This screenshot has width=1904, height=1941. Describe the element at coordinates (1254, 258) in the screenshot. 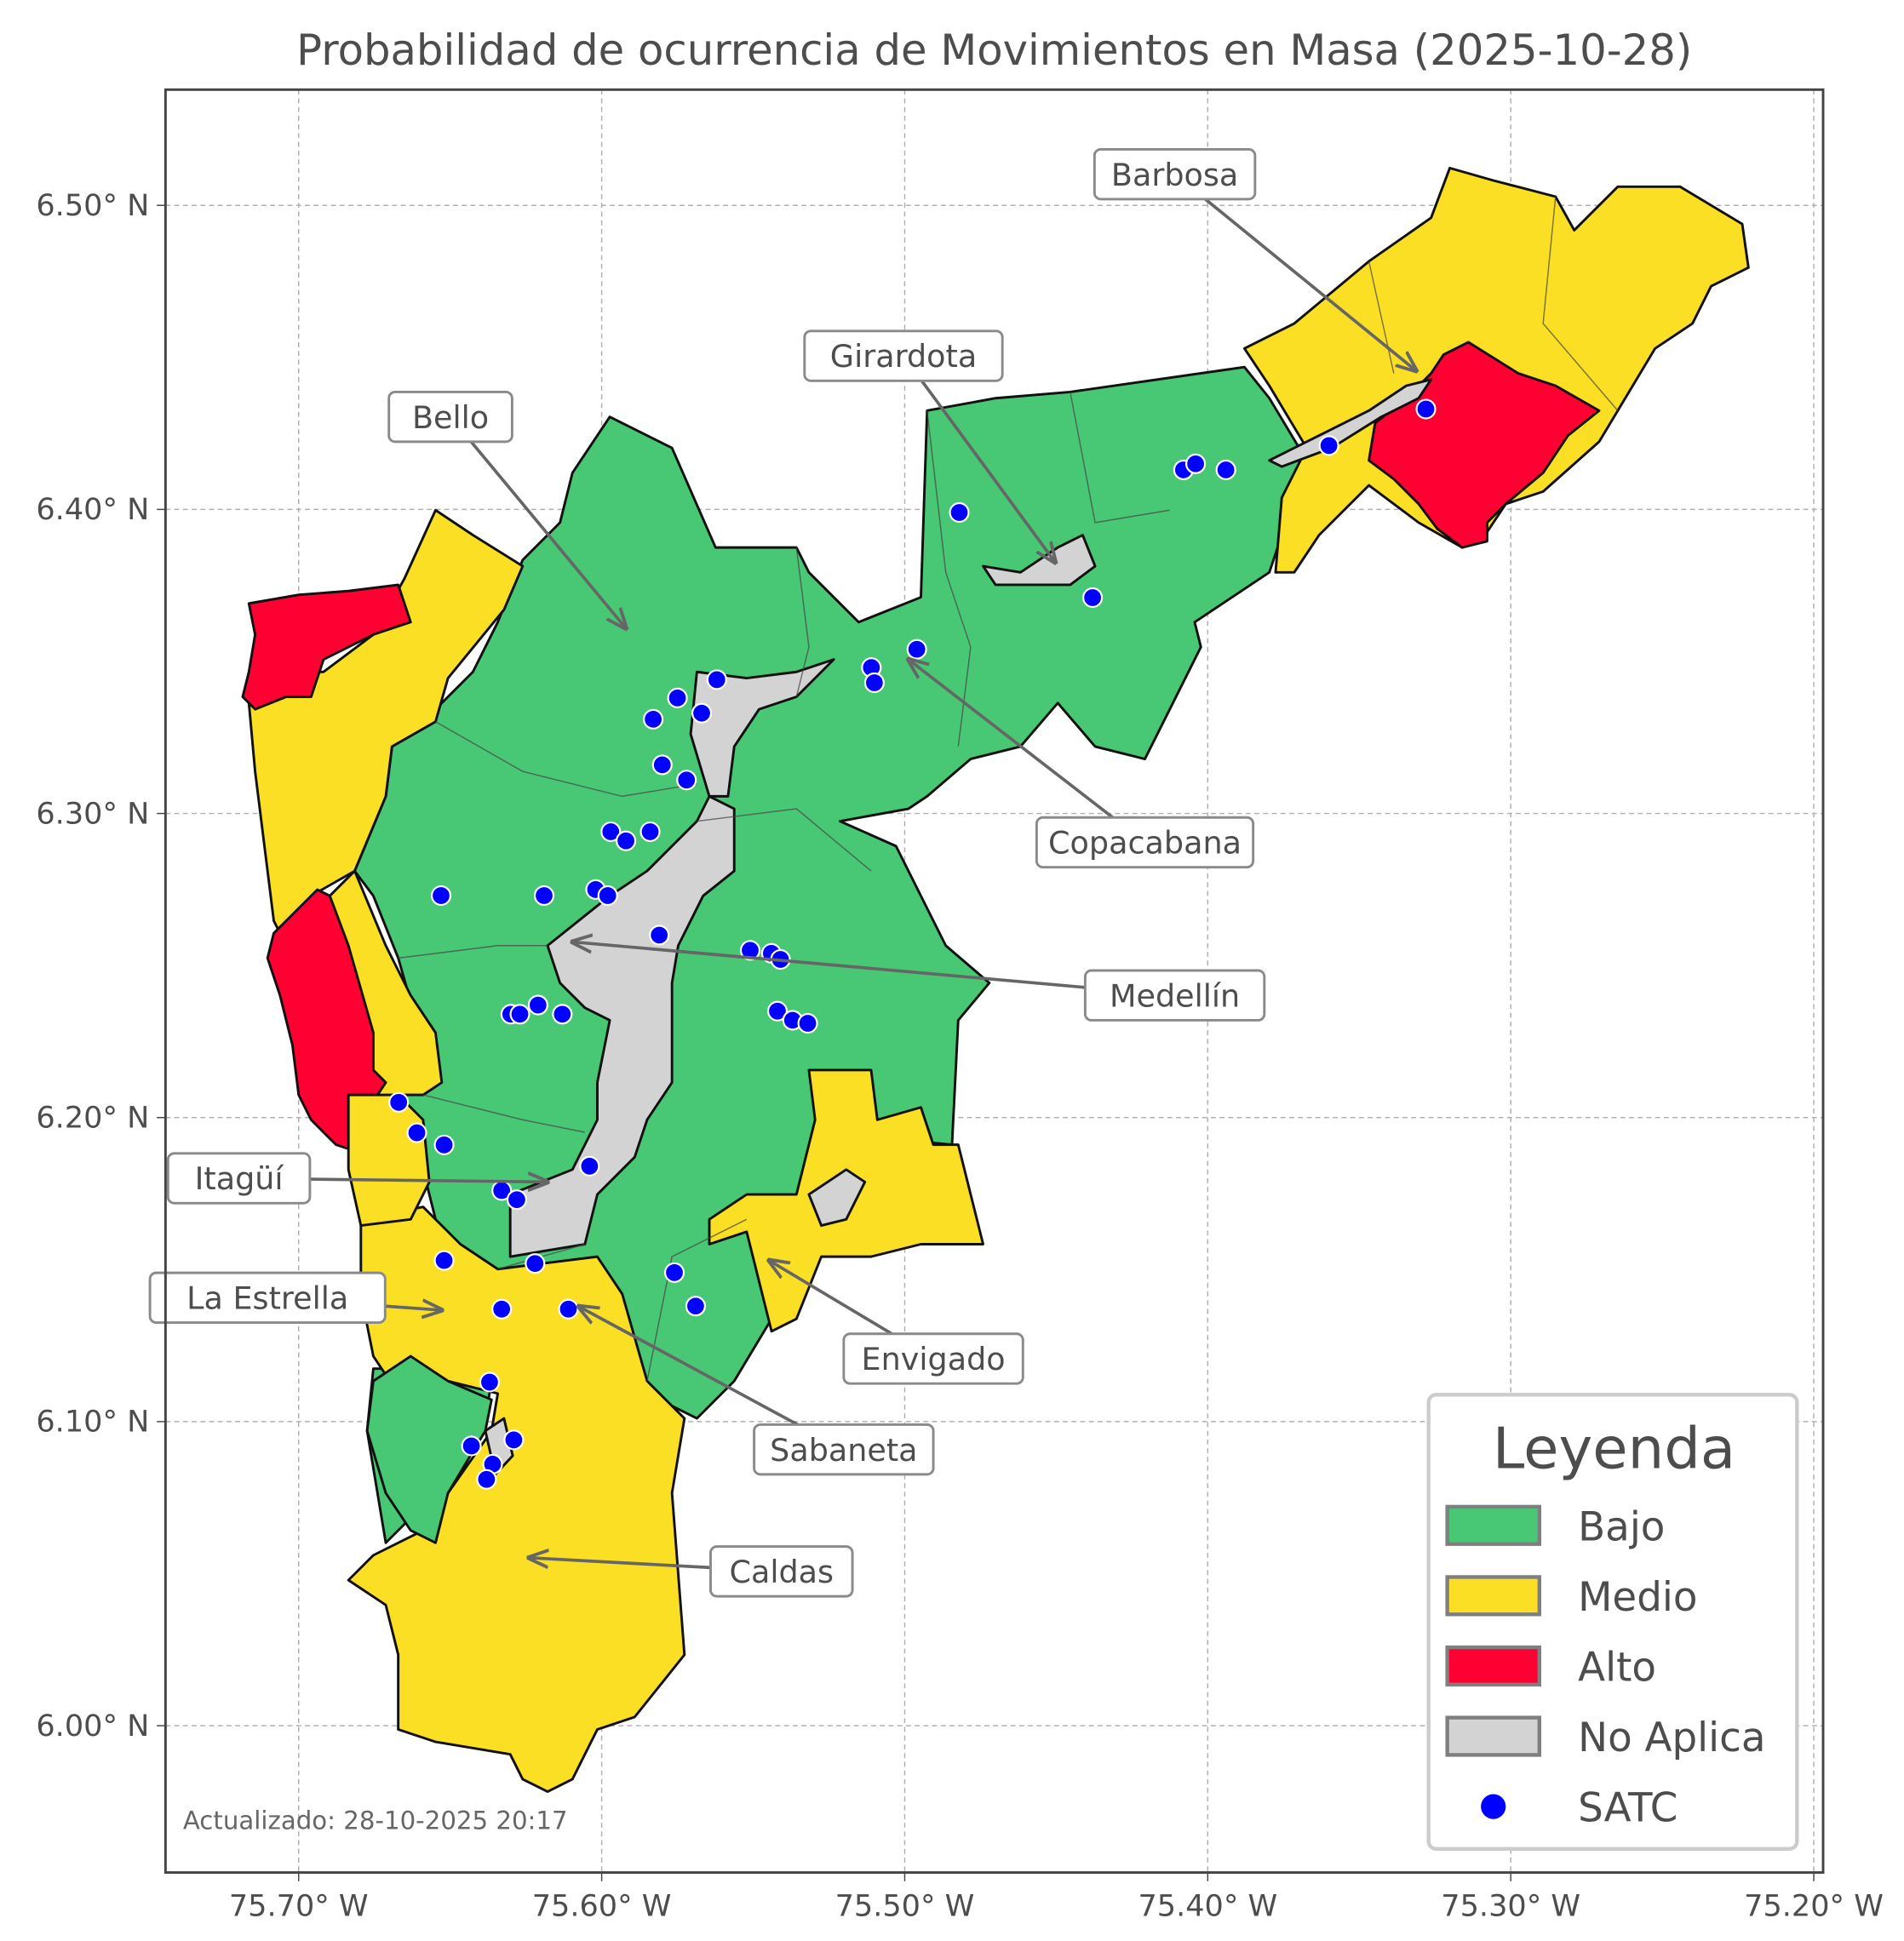

I see `label-barbosa: Barbosa` at that location.